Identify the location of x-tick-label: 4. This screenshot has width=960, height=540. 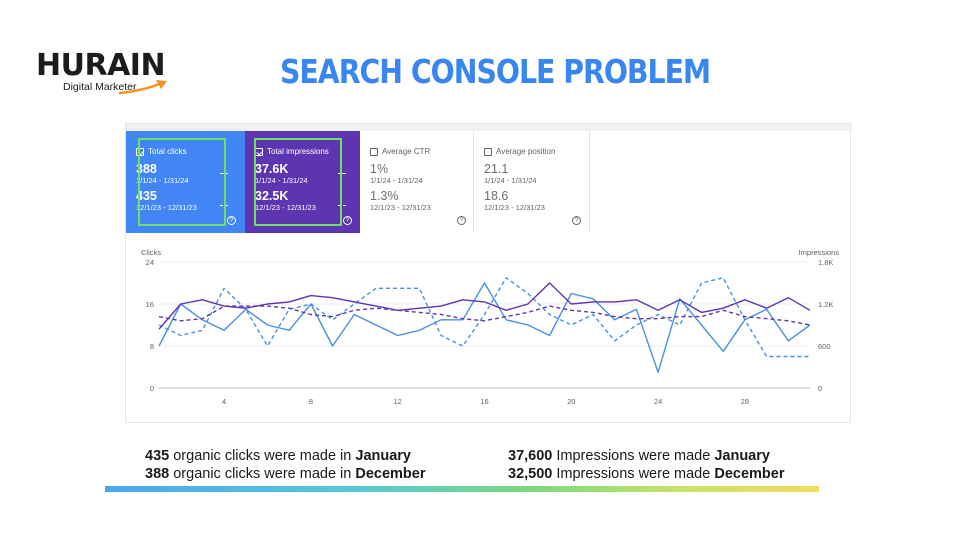
(224, 401).